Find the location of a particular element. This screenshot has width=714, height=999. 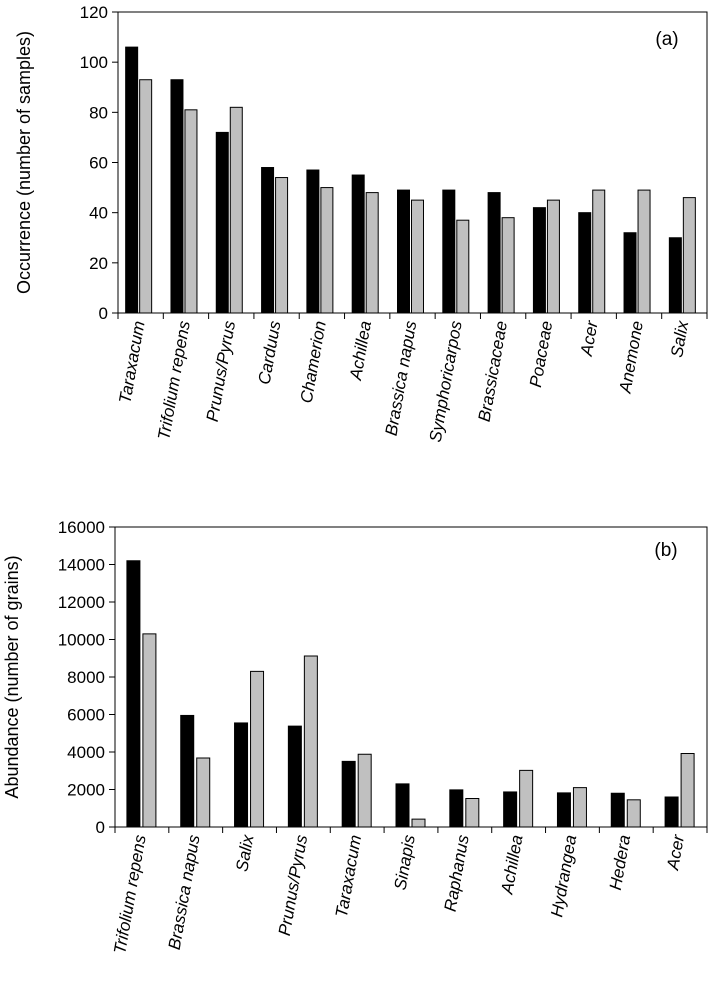

y-tick-label: 120 is located at coordinates (94, 12).